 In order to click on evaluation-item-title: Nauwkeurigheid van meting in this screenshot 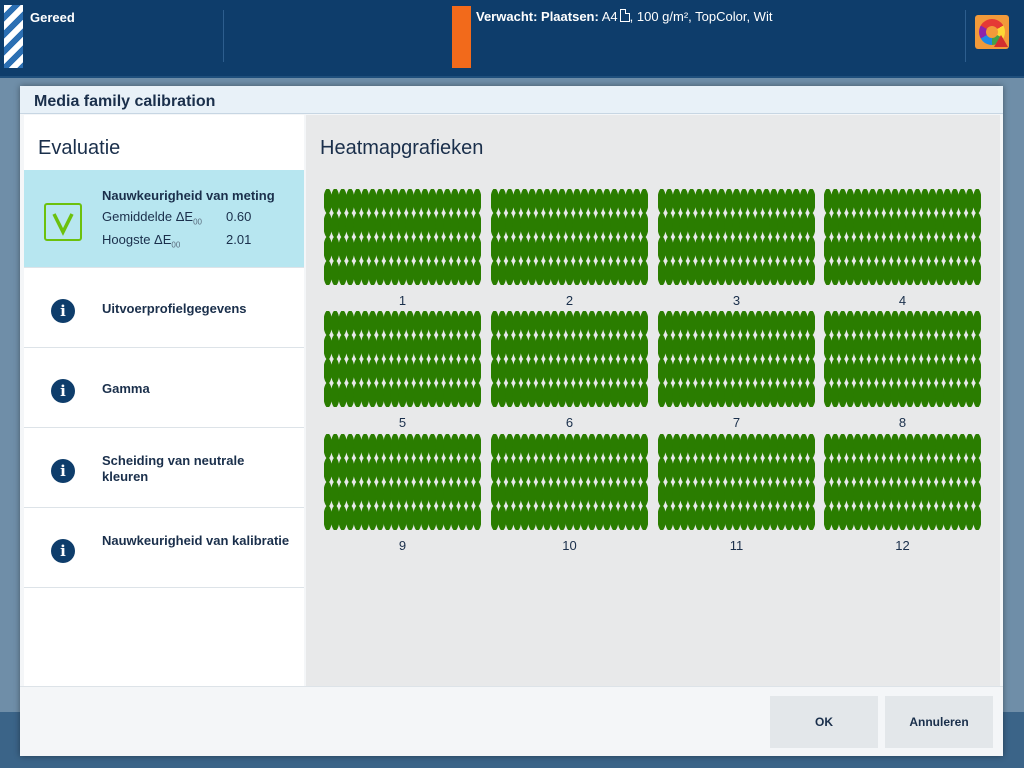, I will do `click(188, 195)`.